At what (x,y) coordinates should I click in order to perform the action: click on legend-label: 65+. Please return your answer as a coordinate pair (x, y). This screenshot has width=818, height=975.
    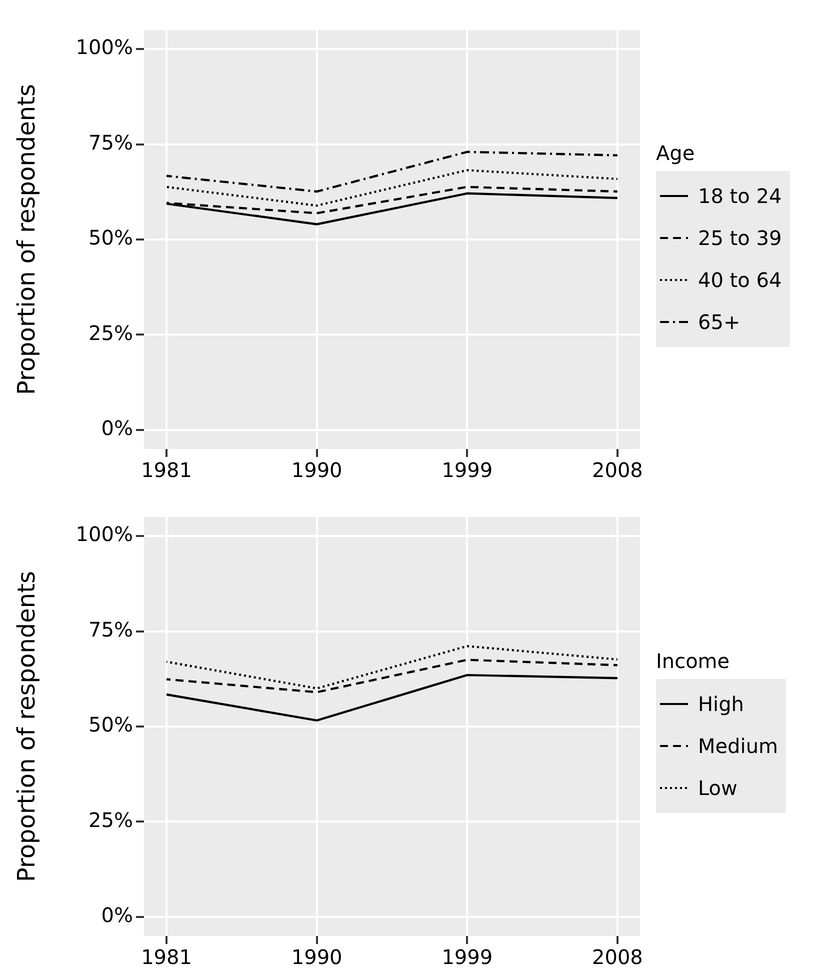
    Looking at the image, I should click on (719, 322).